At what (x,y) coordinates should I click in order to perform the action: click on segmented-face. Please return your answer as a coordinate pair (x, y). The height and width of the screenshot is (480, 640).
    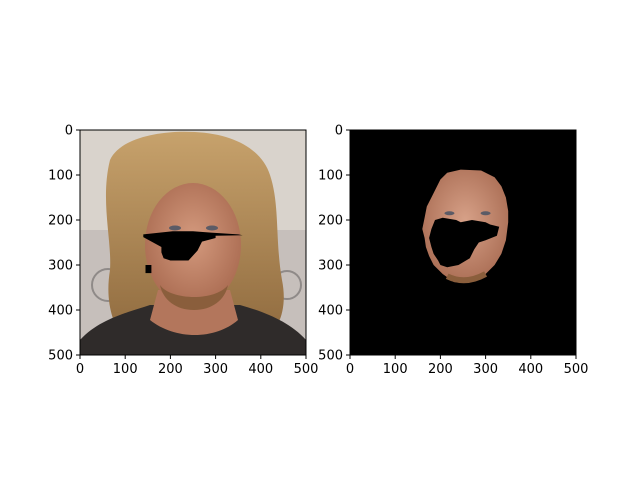
    Looking at the image, I should click on (465, 226).